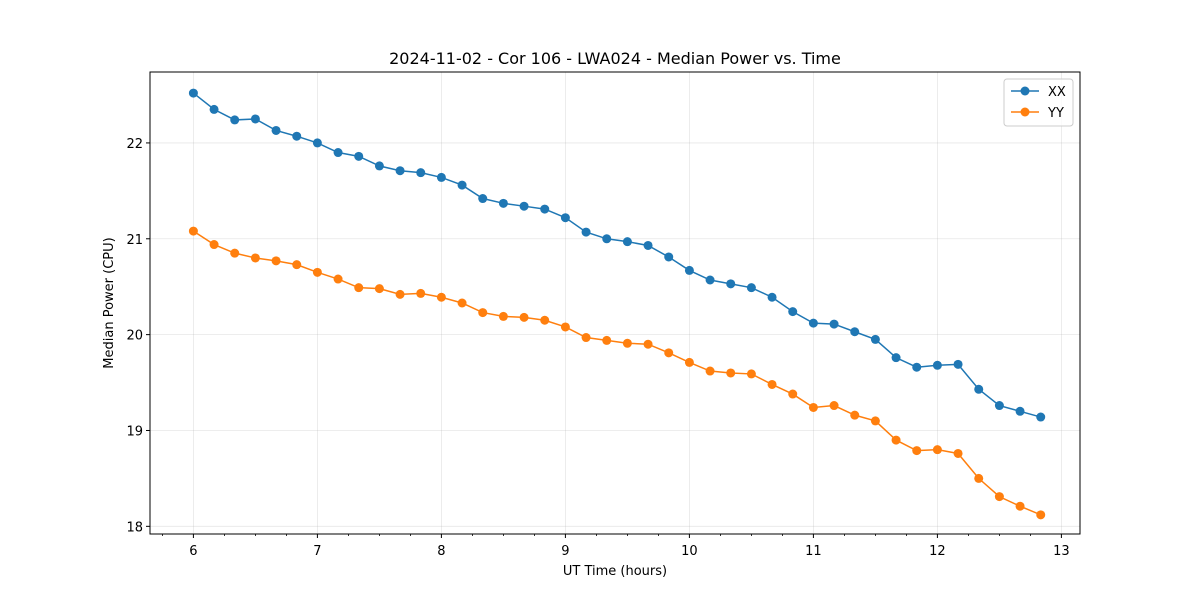  Describe the element at coordinates (134, 431) in the screenshot. I see `y-tick-label: 19` at that location.